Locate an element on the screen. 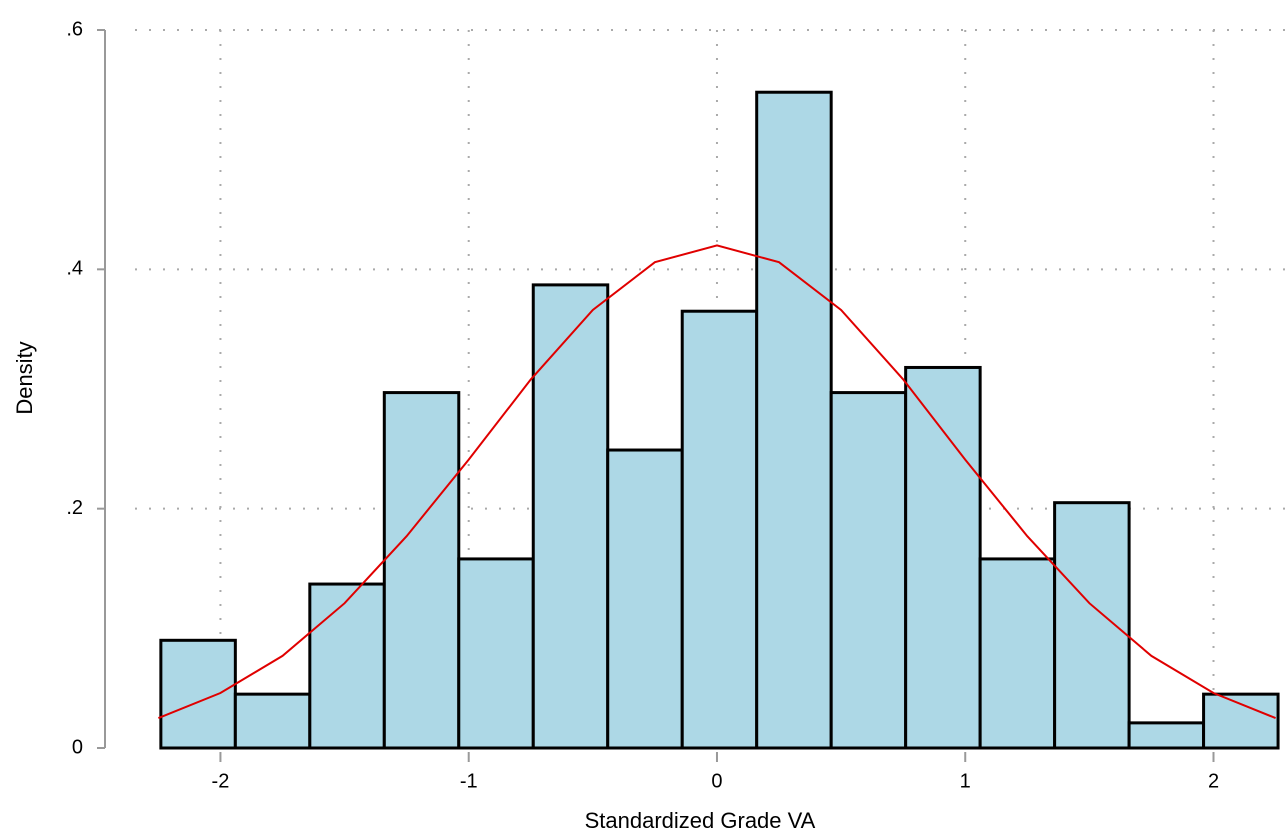 The image size is (1287, 835). x-tick-label: -2 is located at coordinates (221, 781).